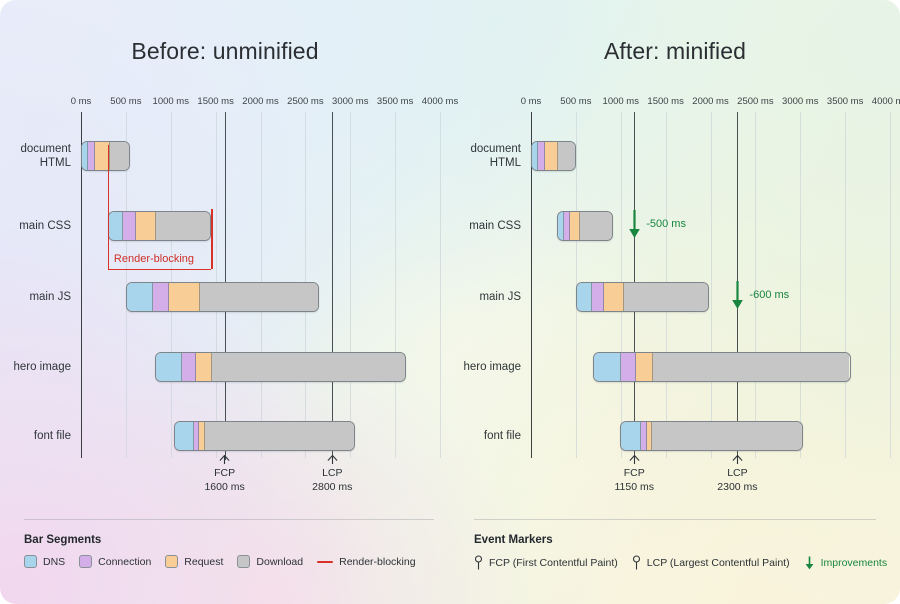 This screenshot has height=604, width=900. Describe the element at coordinates (738, 295) in the screenshot. I see `improvement-down-arrow-icon` at that location.